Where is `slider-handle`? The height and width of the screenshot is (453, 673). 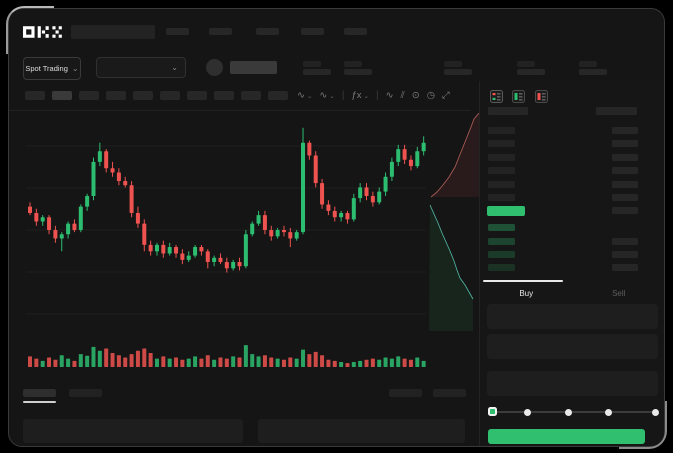
slider-handle is located at coordinates (492, 411).